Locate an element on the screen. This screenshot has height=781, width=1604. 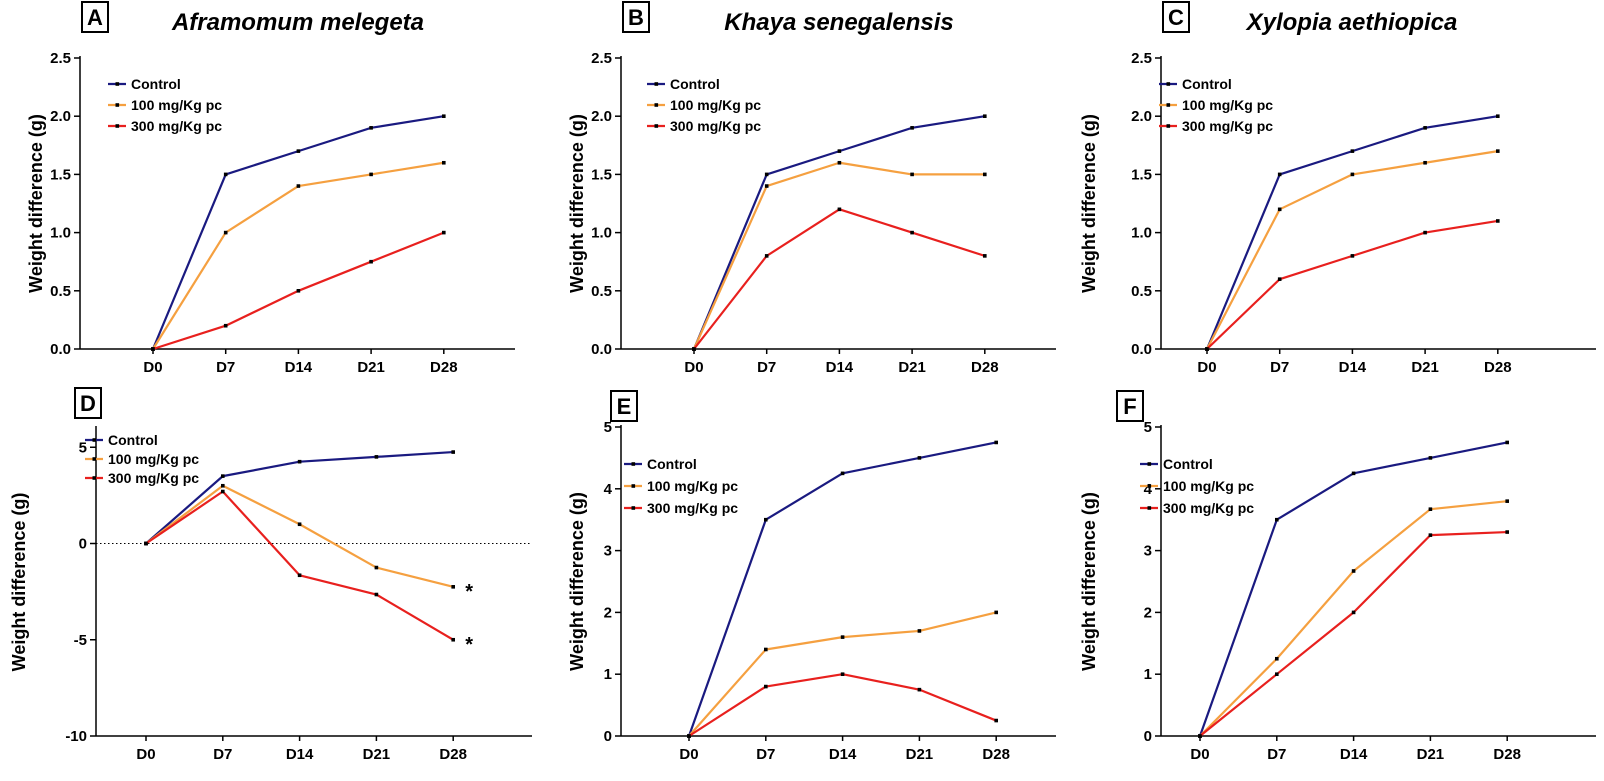
y-tick-label: 1.5 is located at coordinates (60, 174).